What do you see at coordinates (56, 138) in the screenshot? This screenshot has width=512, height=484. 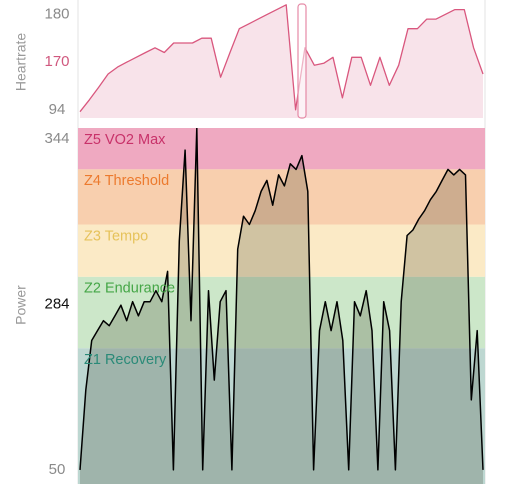 I see `y-tick-label: 344` at bounding box center [56, 138].